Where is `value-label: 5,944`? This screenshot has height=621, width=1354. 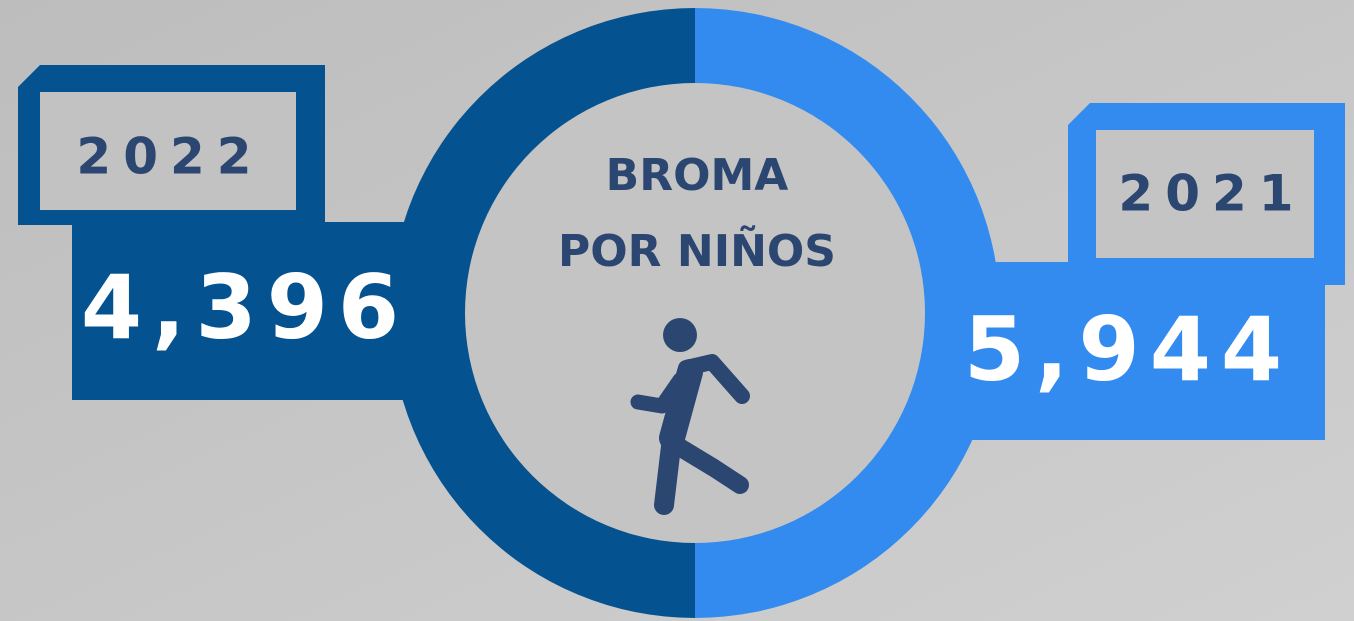
value-label: 5,944 is located at coordinates (1128, 349).